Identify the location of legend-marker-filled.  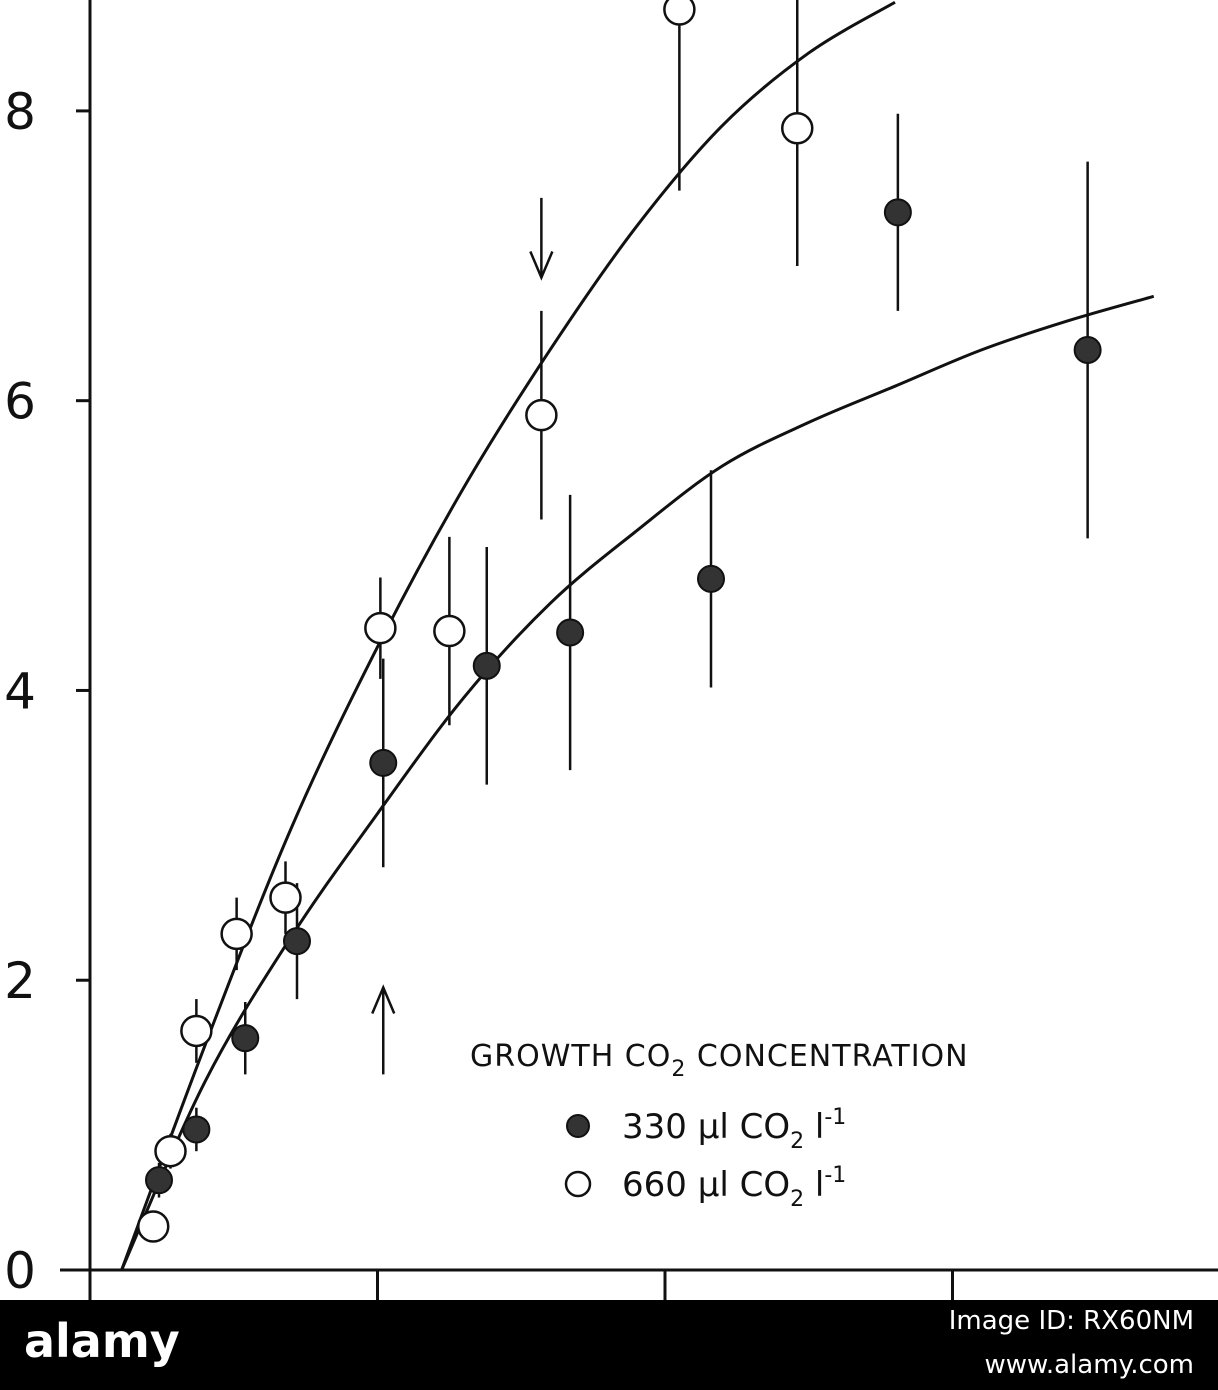
(578, 1126).